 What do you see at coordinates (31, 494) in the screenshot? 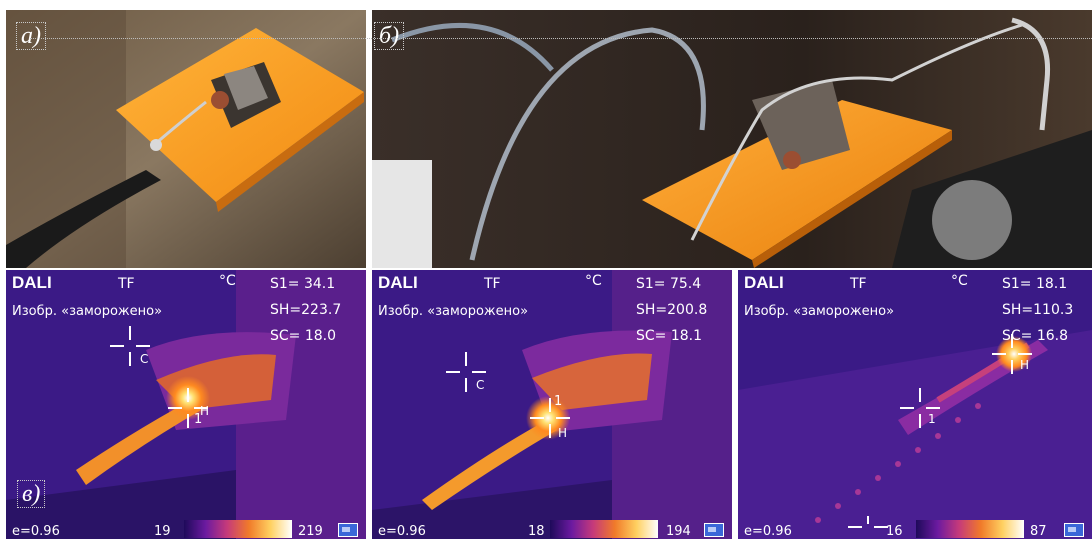
I see `panel-label-c: в)` at bounding box center [31, 494].